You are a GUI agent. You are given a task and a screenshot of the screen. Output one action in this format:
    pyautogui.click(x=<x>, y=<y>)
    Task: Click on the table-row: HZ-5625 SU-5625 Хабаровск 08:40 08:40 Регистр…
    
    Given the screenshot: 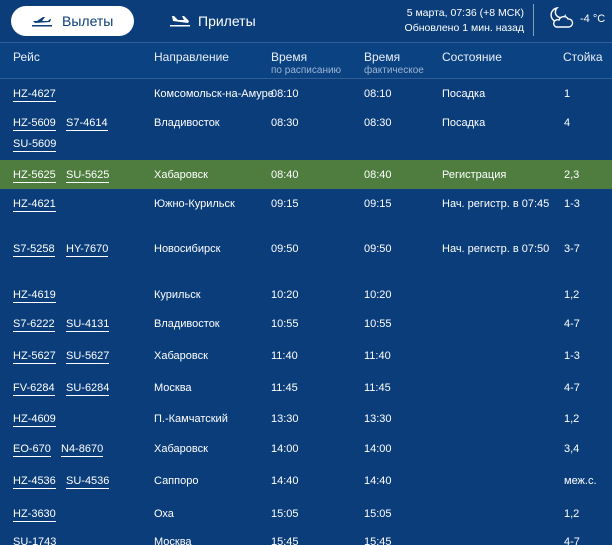 What is the action you would take?
    pyautogui.click(x=306, y=174)
    